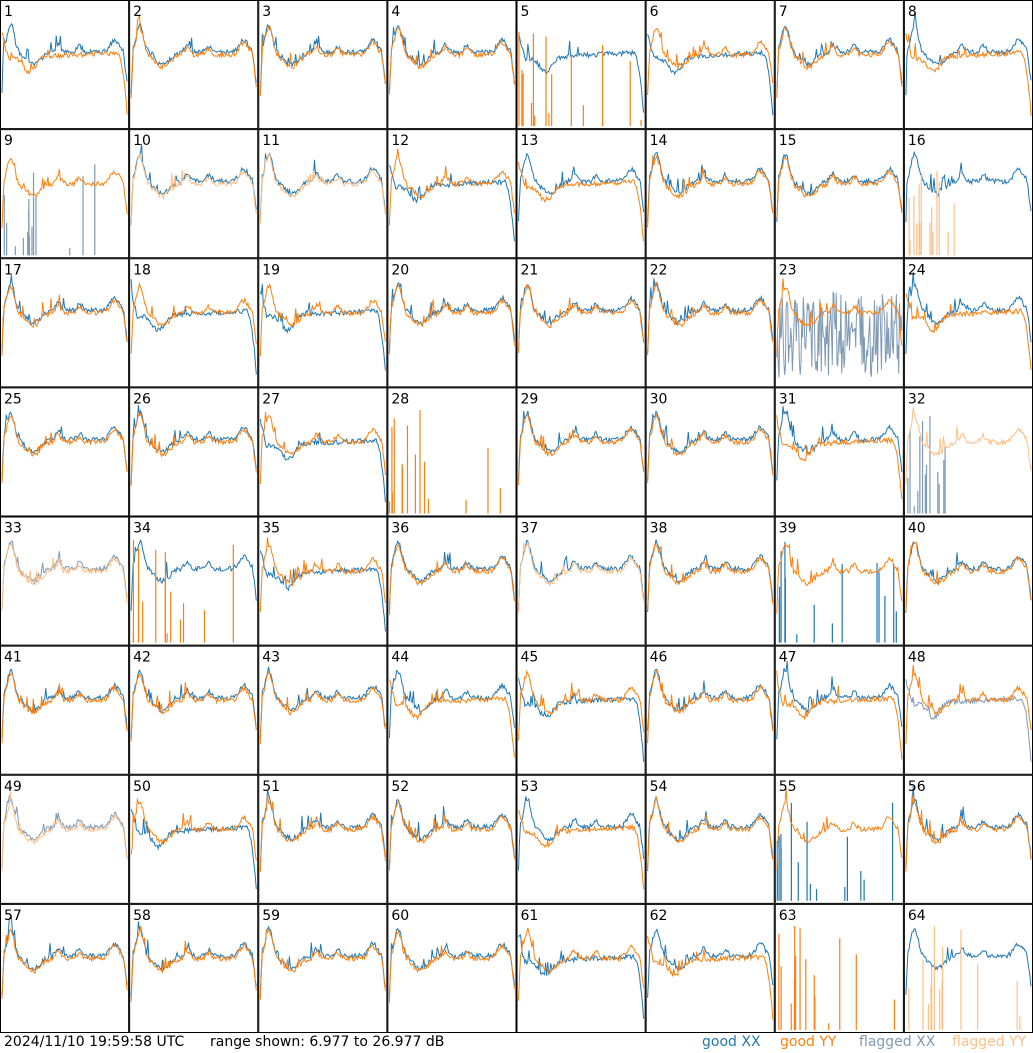 This screenshot has height=1053, width=1033. Describe the element at coordinates (323, 65) in the screenshot. I see `panel-3: 3` at that location.